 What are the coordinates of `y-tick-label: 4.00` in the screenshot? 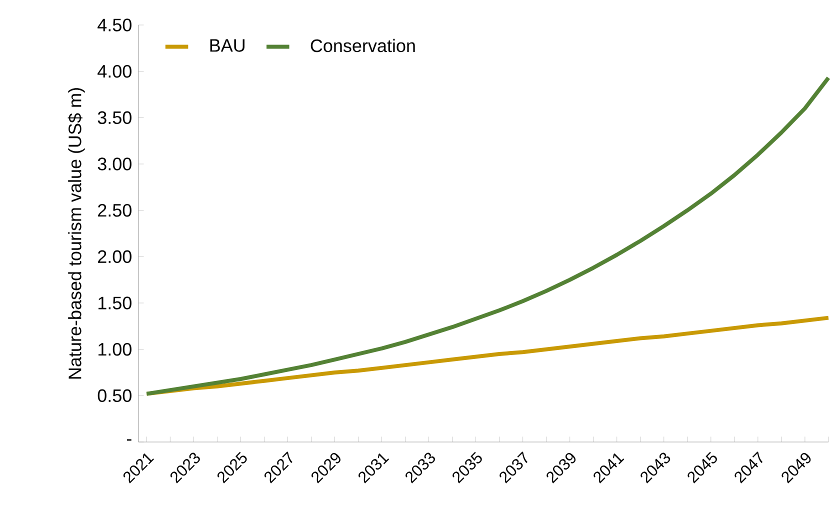 It's located at (115, 71).